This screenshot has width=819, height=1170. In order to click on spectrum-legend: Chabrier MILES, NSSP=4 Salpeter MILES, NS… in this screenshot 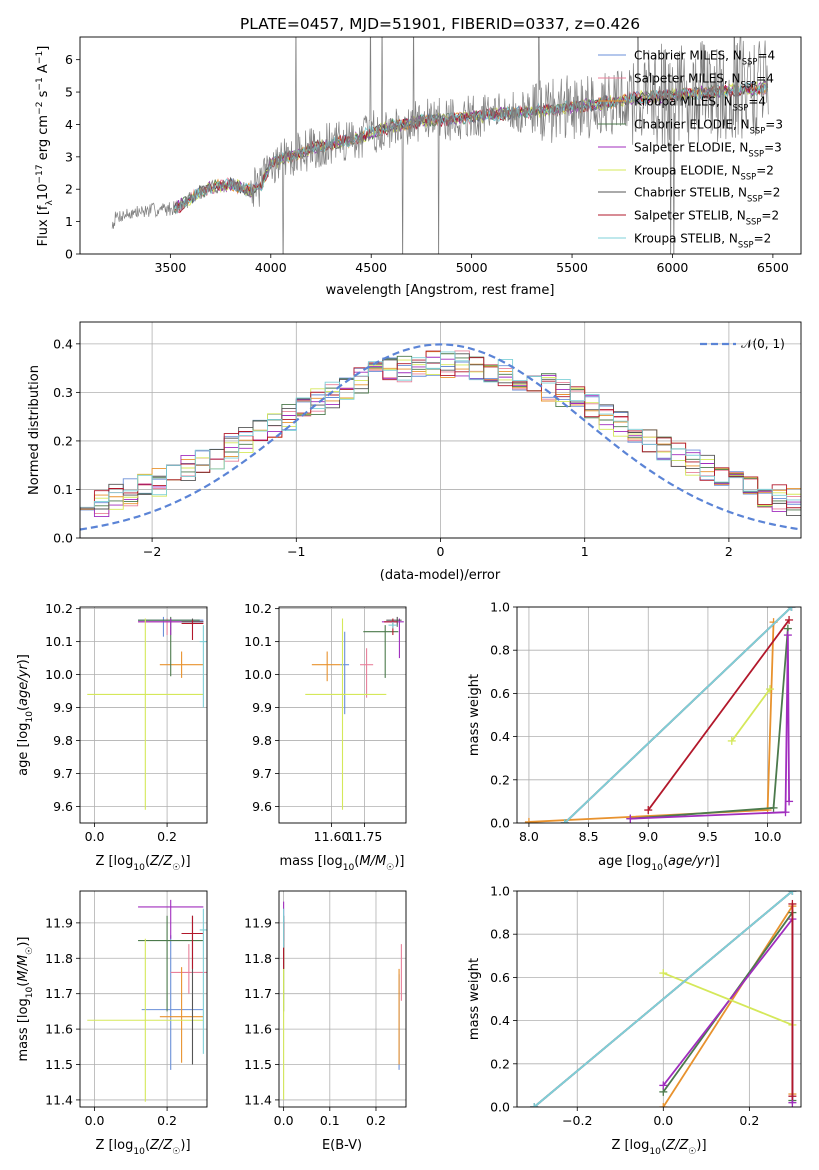, I will do `click(690, 149)`.